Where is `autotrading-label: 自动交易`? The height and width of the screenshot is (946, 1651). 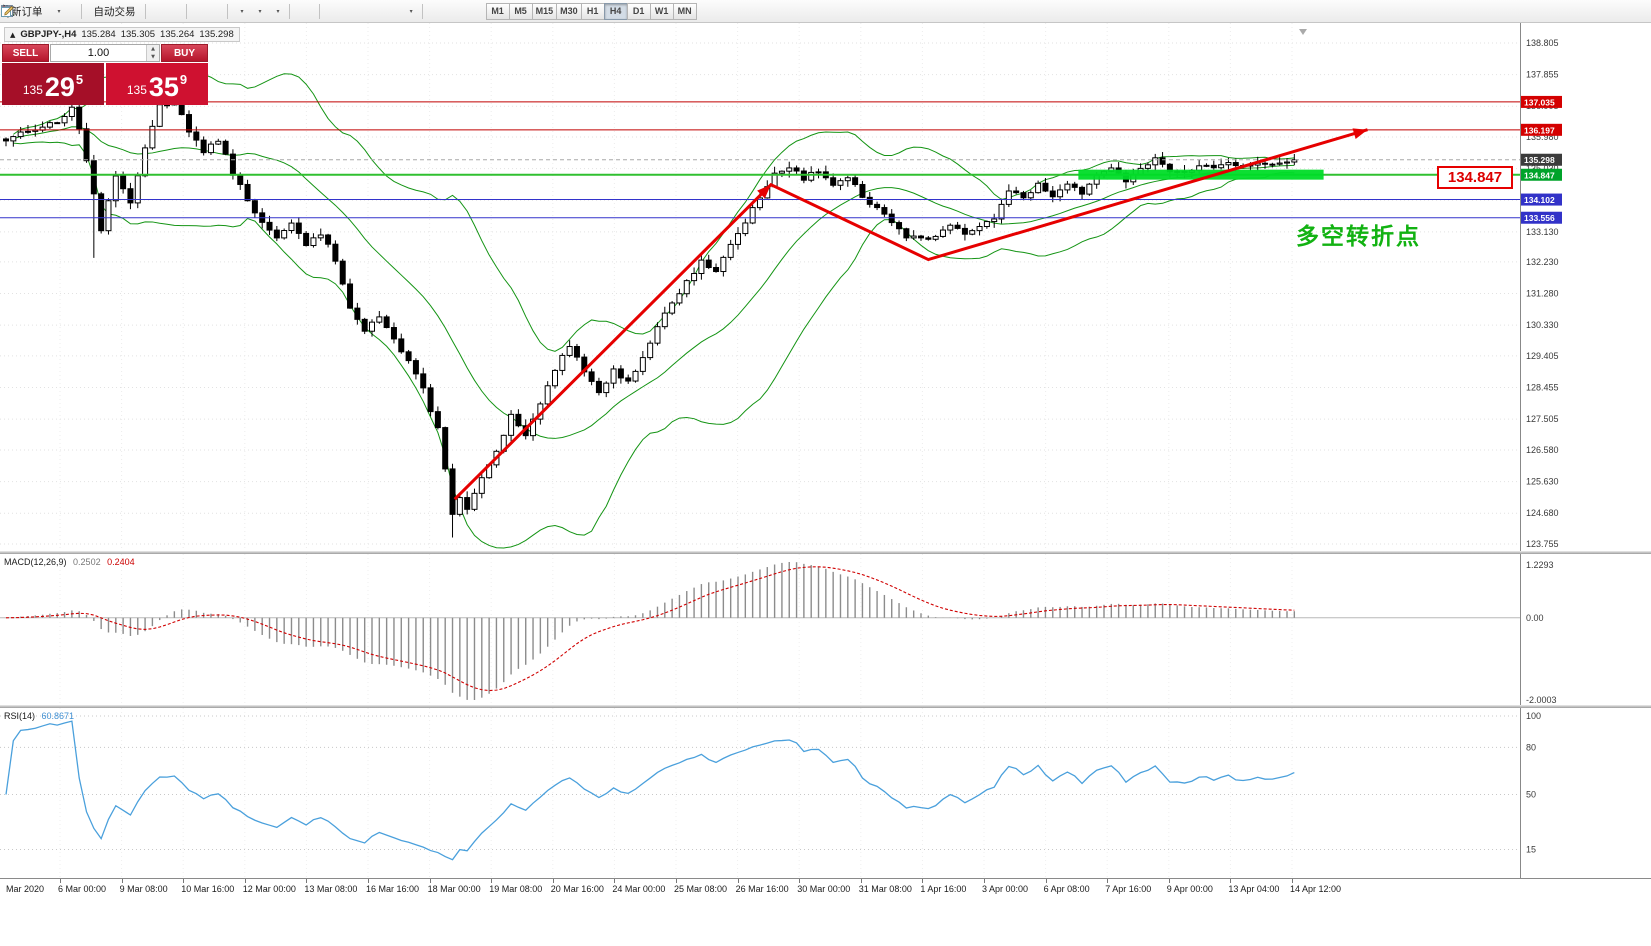 autotrading-label: 自动交易 is located at coordinates (114, 11).